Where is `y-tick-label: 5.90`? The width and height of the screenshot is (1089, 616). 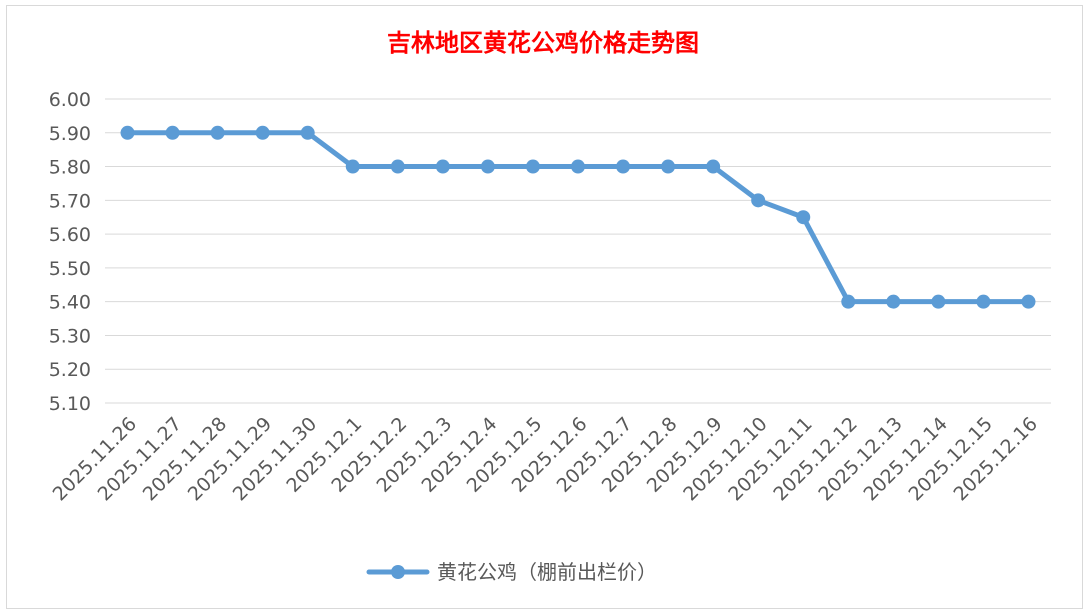 y-tick-label: 5.90 is located at coordinates (70, 134).